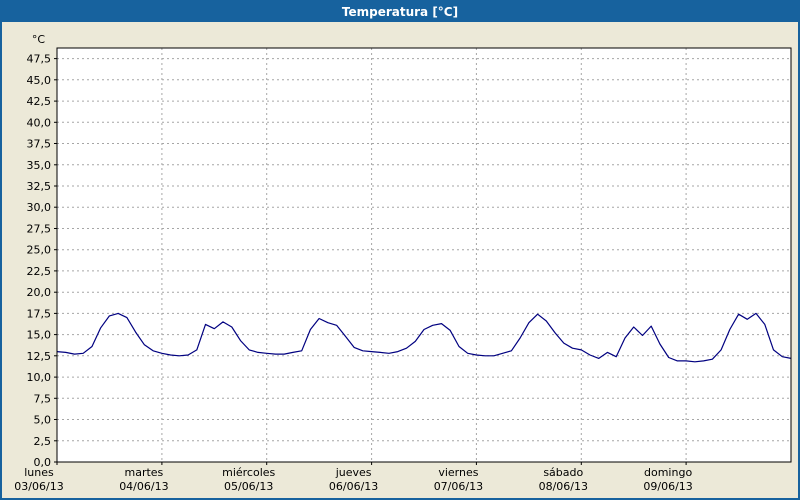  I want to click on svg-text: 22,5, so click(39, 271).